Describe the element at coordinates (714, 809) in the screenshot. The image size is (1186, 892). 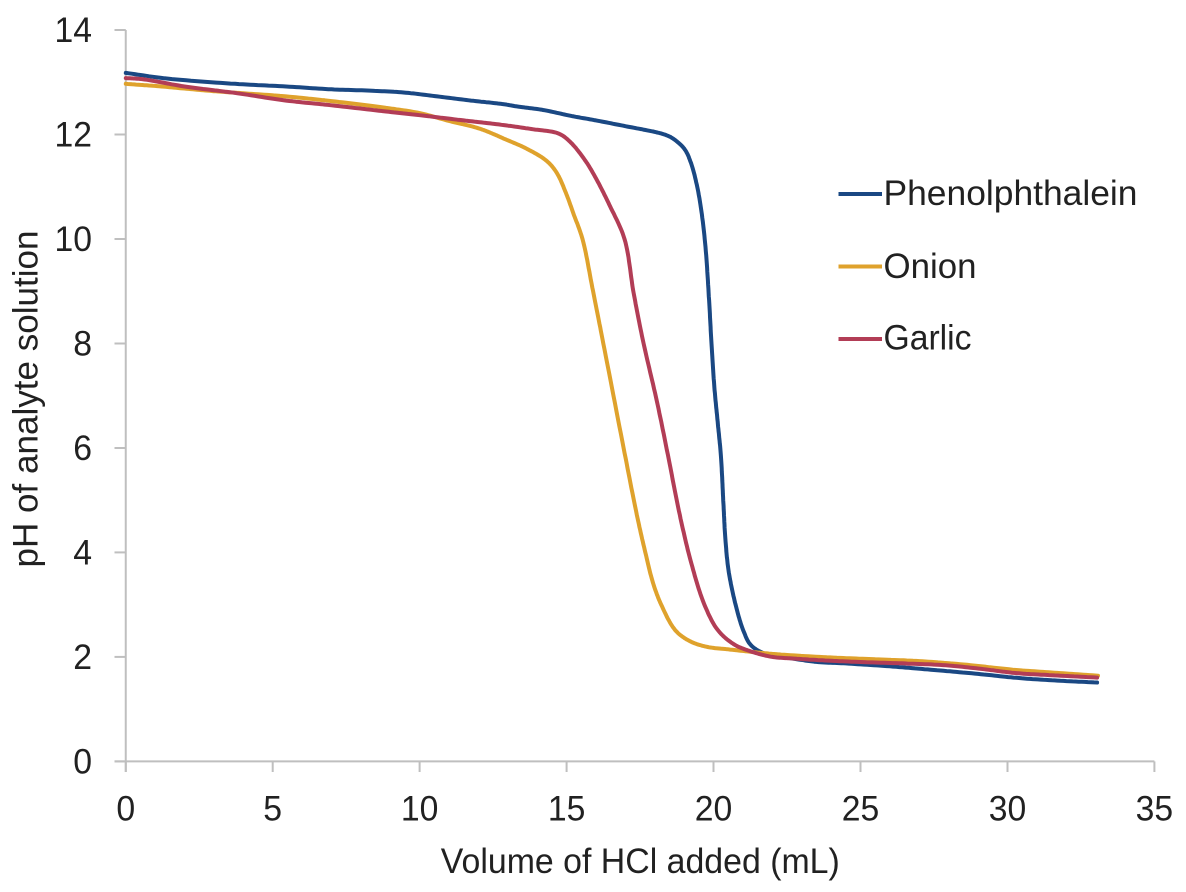
I see `svg-text: 20` at that location.